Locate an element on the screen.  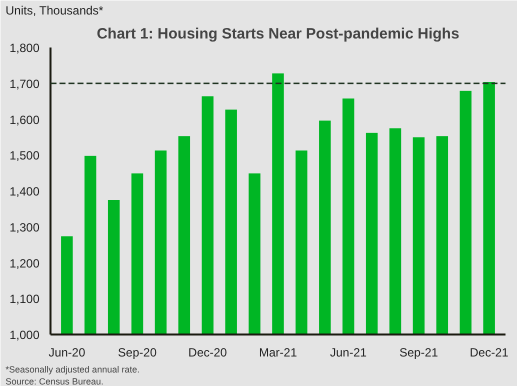
y-tick-label: 1,400 is located at coordinates (24, 191).